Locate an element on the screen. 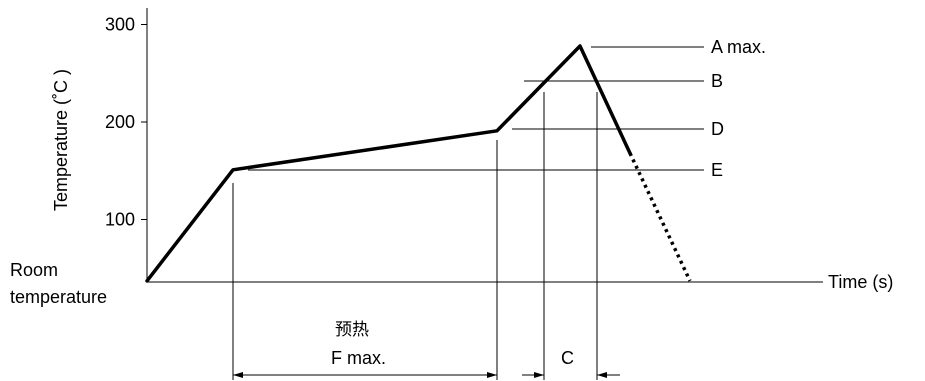  y-tick-label-200: 200 is located at coordinates (120, 122).